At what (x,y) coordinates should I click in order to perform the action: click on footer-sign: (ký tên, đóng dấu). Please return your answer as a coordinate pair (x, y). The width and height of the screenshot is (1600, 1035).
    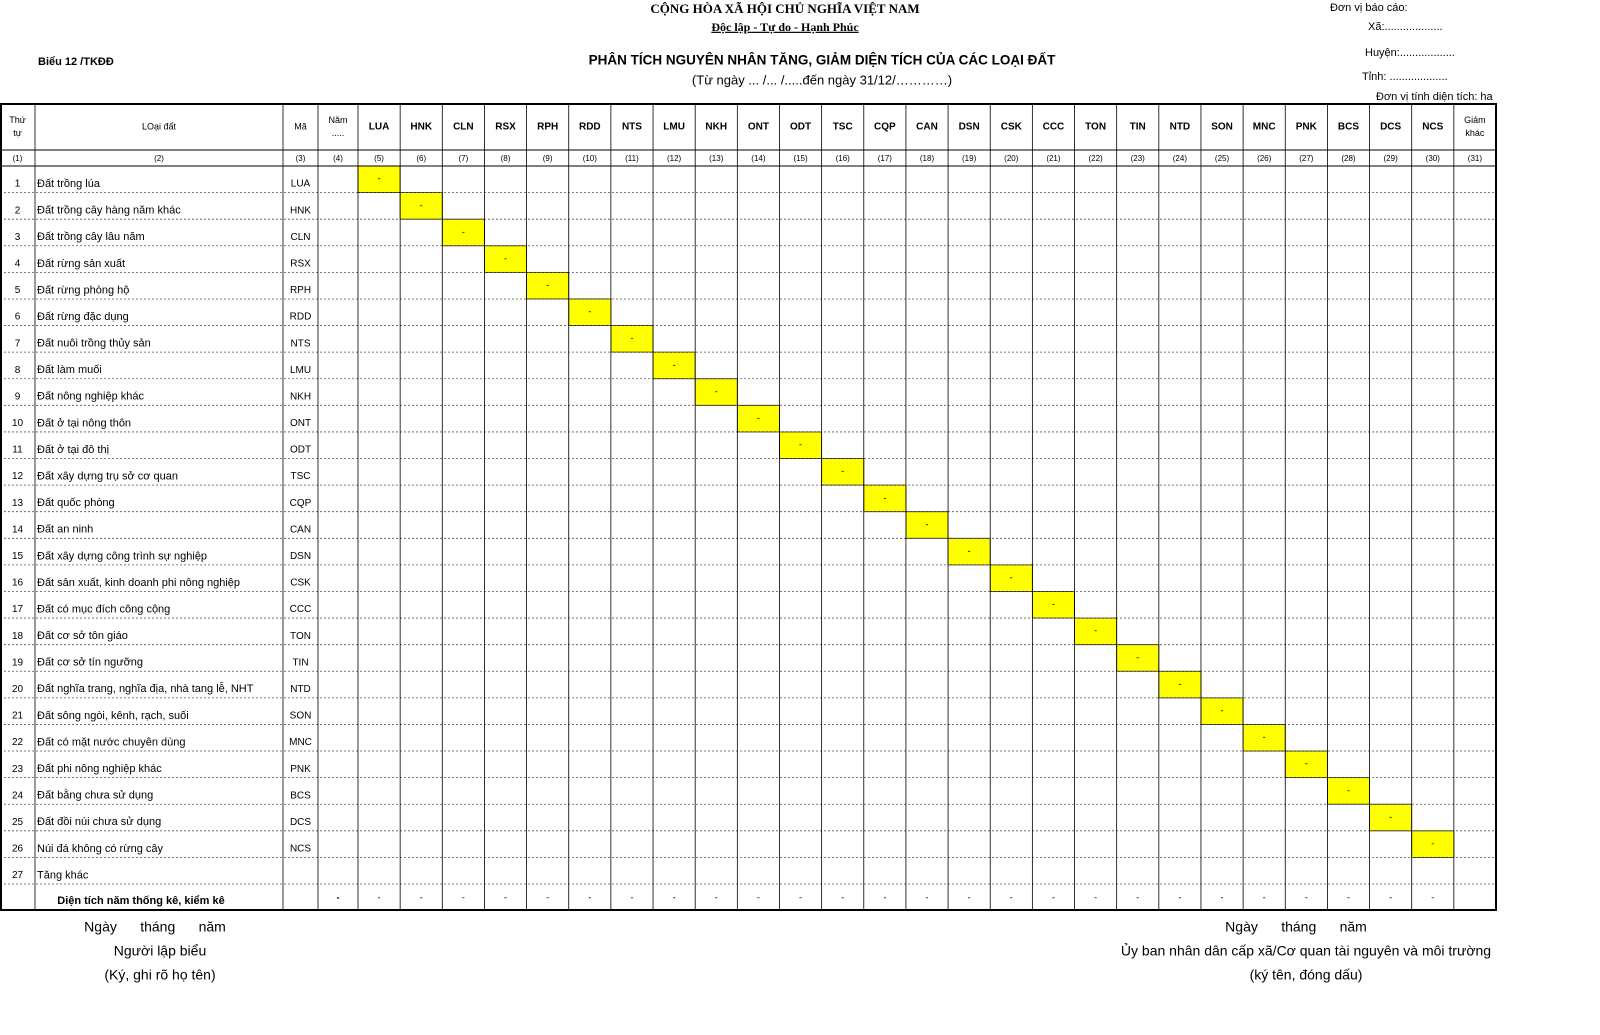
    Looking at the image, I should click on (1306, 975).